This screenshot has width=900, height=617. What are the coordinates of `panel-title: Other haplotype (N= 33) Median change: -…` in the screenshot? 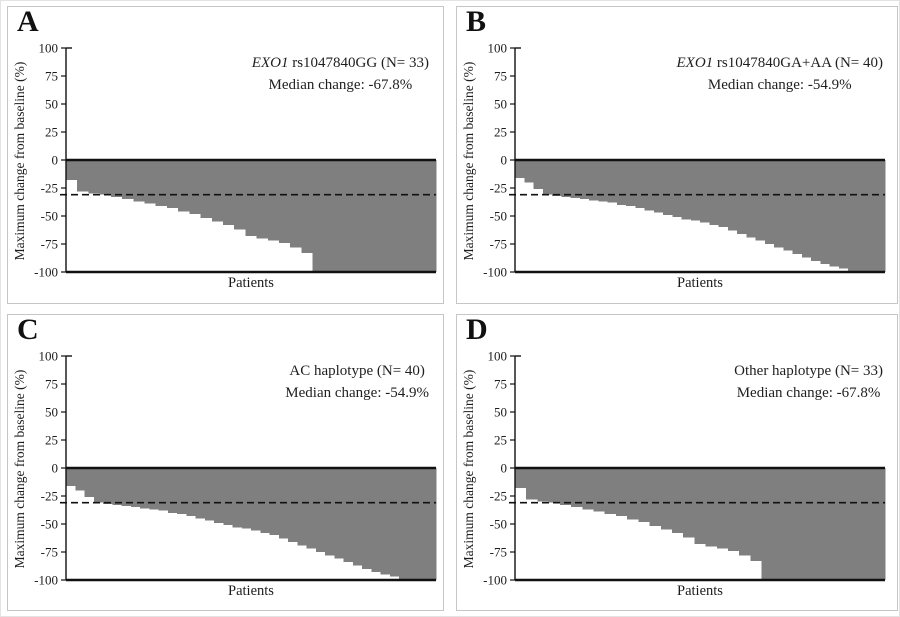 It's located at (808, 383).